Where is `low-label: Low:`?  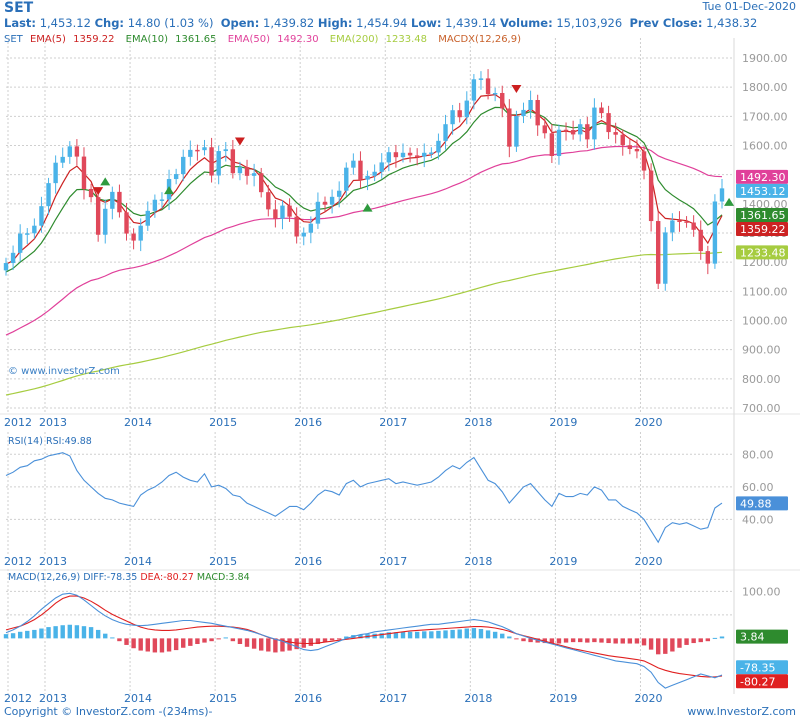
low-label: Low: is located at coordinates (426, 23).